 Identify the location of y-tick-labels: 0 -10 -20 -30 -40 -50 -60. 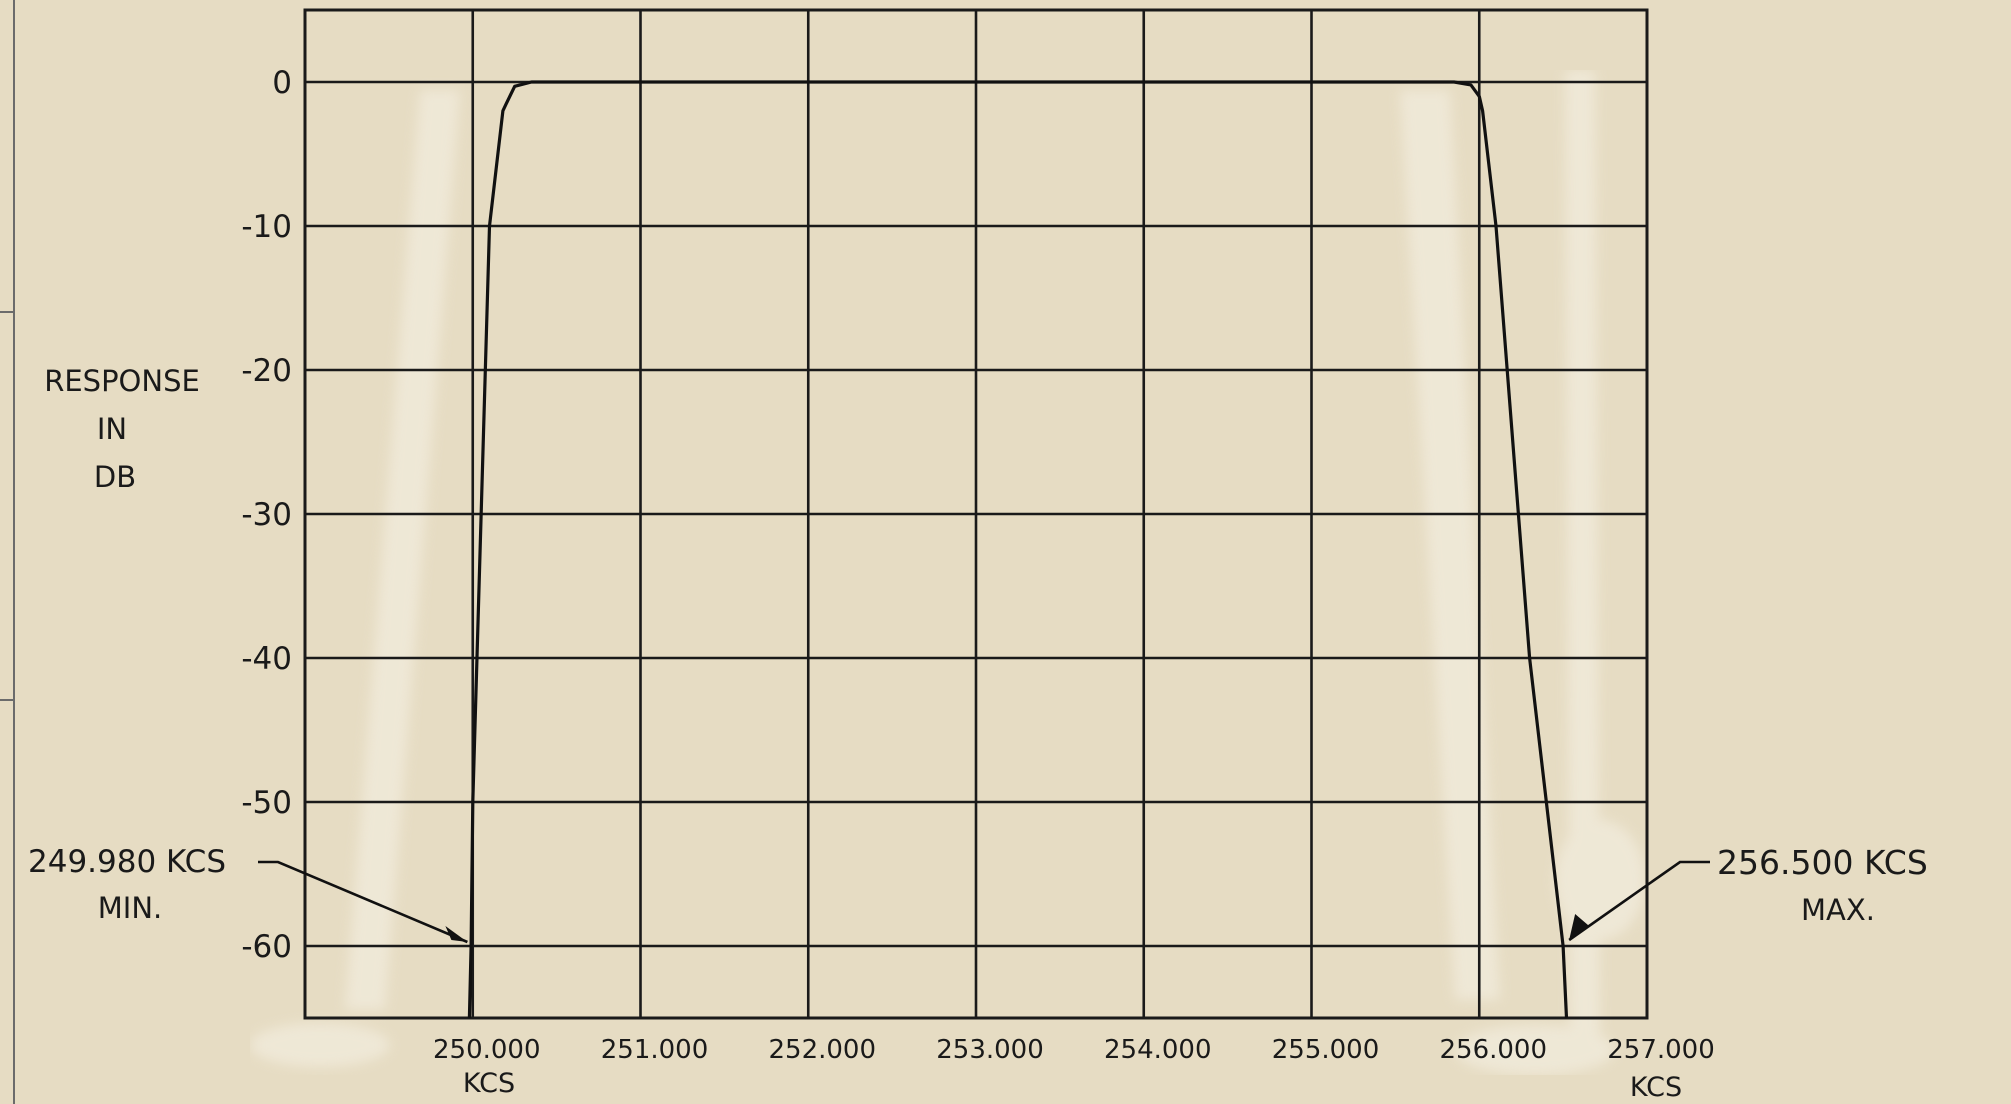
(266, 515).